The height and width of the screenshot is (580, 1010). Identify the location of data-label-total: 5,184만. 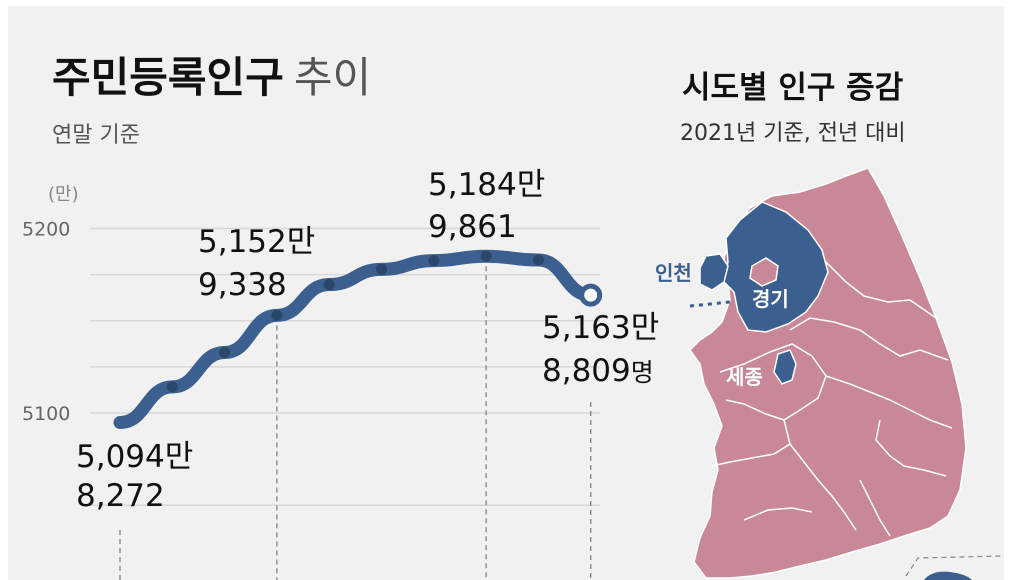
(486, 185).